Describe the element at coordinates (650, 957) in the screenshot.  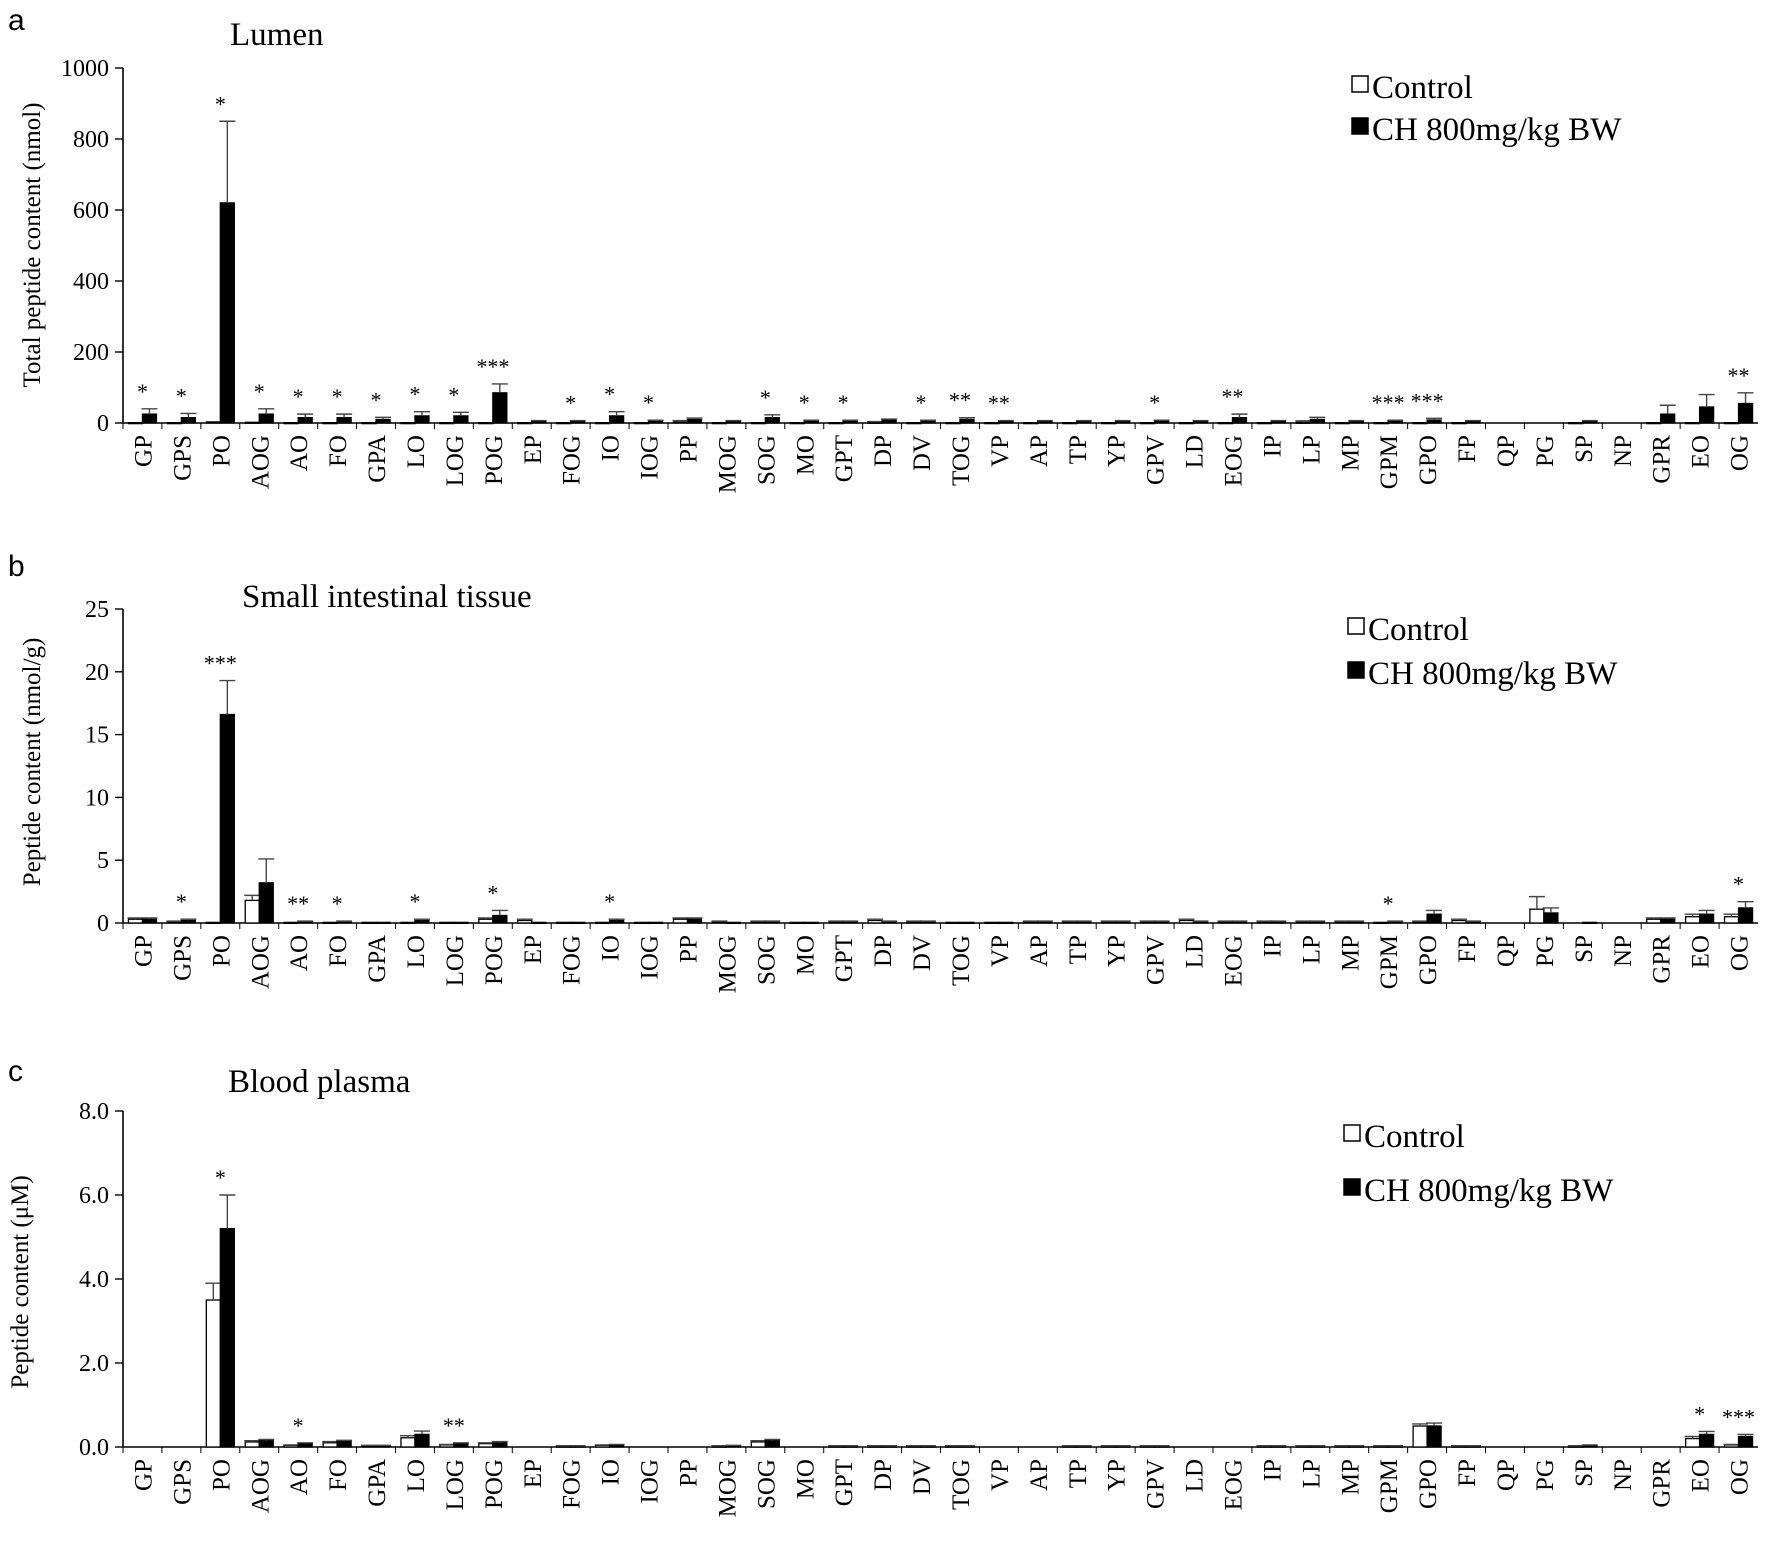
I see `x-tick-label: IOG` at that location.